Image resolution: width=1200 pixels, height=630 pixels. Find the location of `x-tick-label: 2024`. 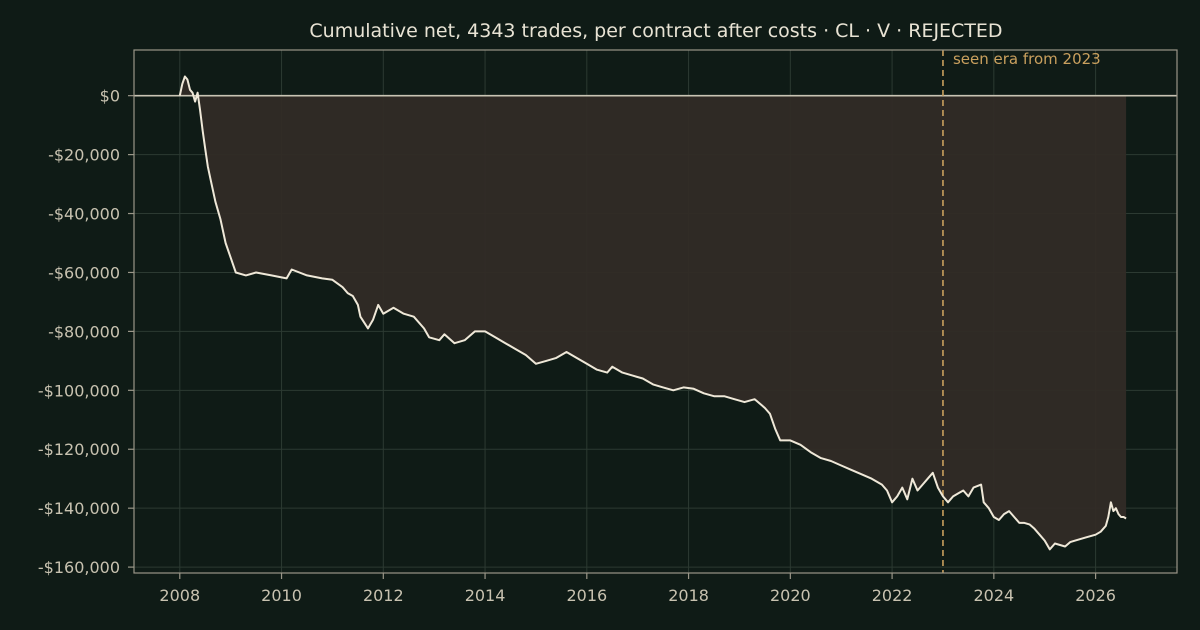

x-tick-label: 2024 is located at coordinates (993, 595).